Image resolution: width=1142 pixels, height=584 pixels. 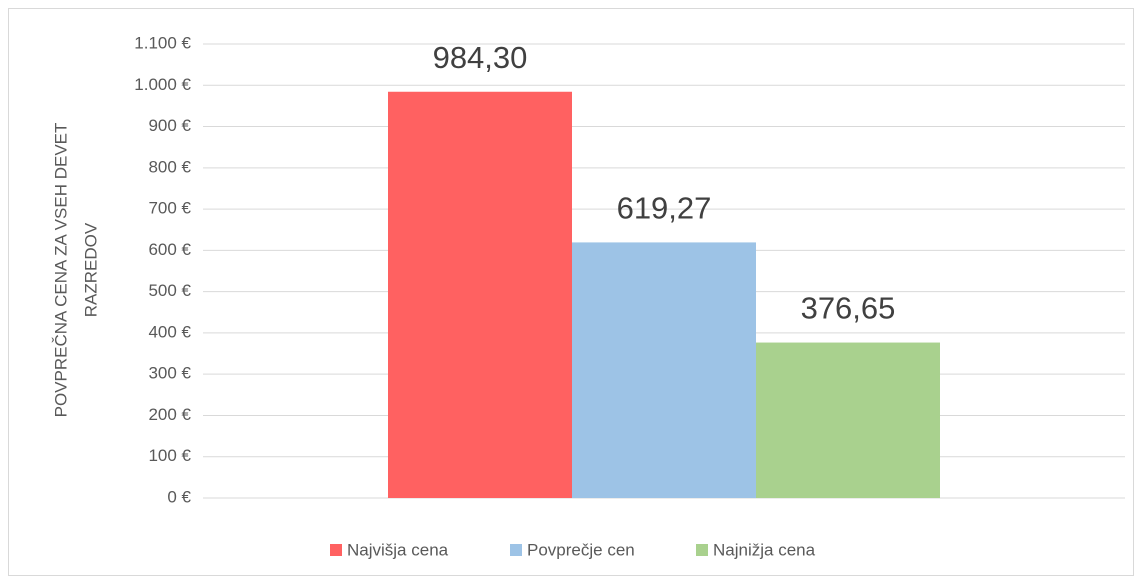 I want to click on data-label: 984,30, so click(x=480, y=57).